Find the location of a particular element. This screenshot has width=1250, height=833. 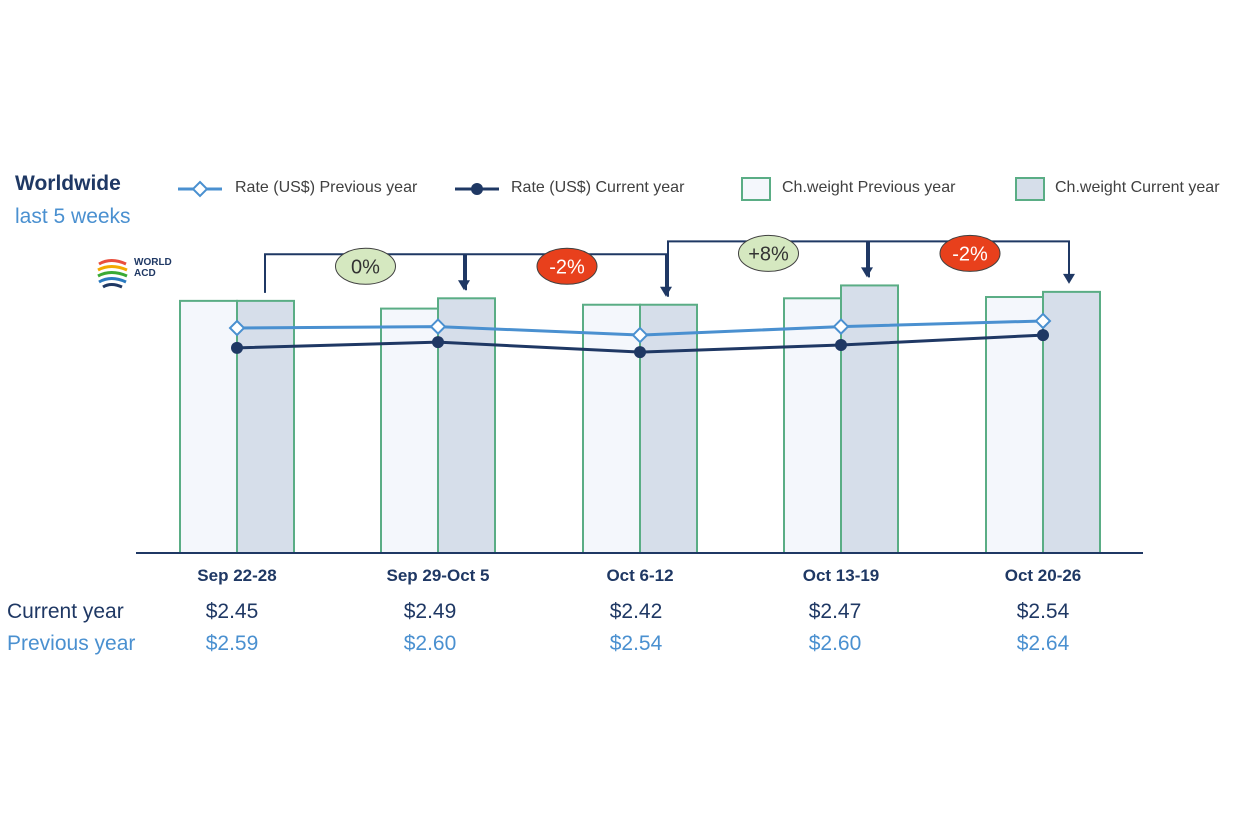

legend-cw-prev-label: Ch.weight Previous year is located at coordinates (869, 187).